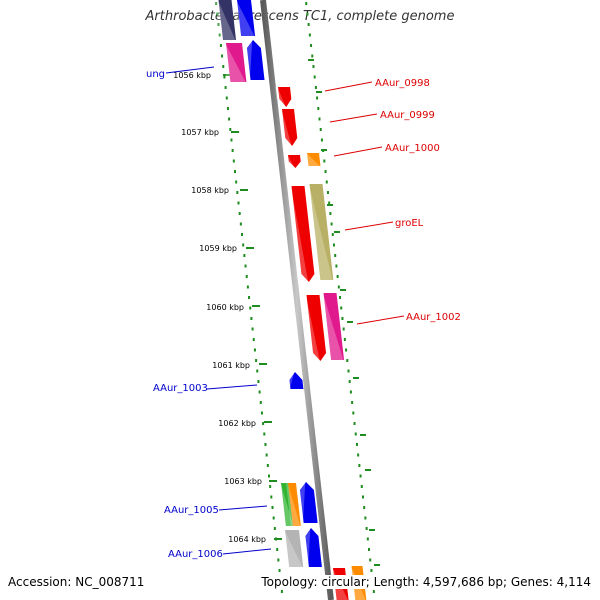 This screenshot has height=600, width=600. What do you see at coordinates (286, 504) in the screenshot?
I see `feature-aaur-1005-green` at bounding box center [286, 504].